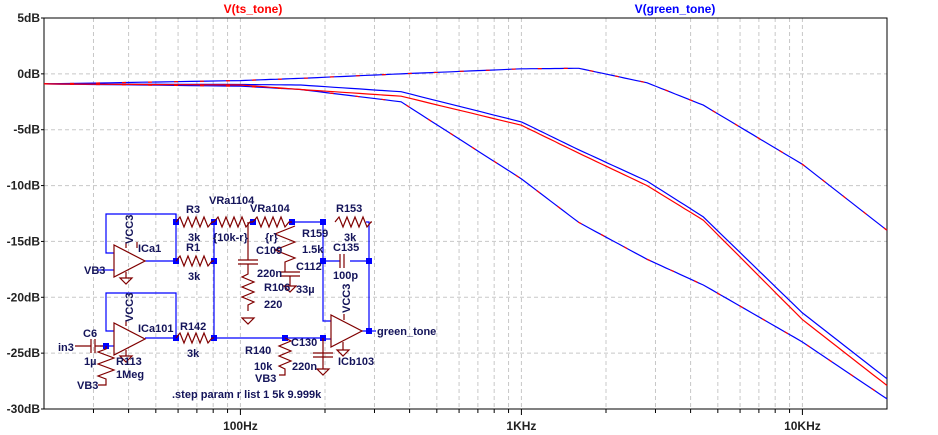 Image resolution: width=938 pixels, height=435 pixels. What do you see at coordinates (130, 261) in the screenshot?
I see `opamp-ica1` at bounding box center [130, 261].